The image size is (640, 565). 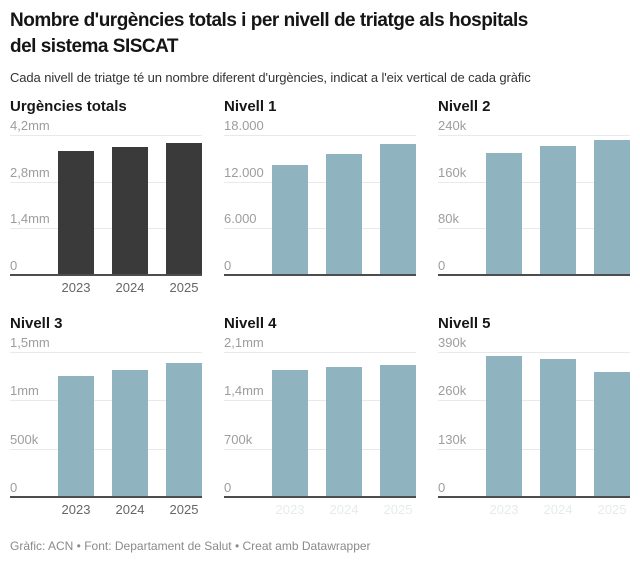 I want to click on chart-panel-nivell-1: Nivell 1 18.000 12.000 6.000 0, so click(x=320, y=197).